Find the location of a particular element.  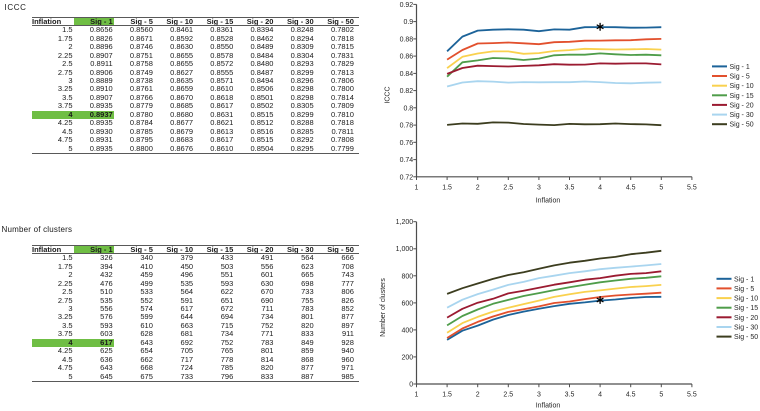

svg-text: 200 is located at coordinates (408, 357).